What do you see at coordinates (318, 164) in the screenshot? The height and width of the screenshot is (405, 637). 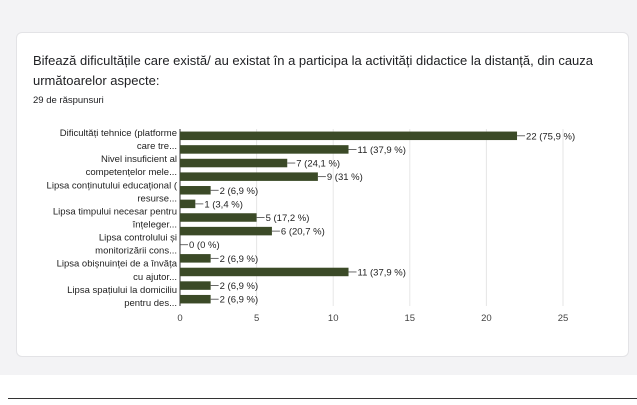 I see `data-label: 7 (24,1 %)` at bounding box center [318, 164].